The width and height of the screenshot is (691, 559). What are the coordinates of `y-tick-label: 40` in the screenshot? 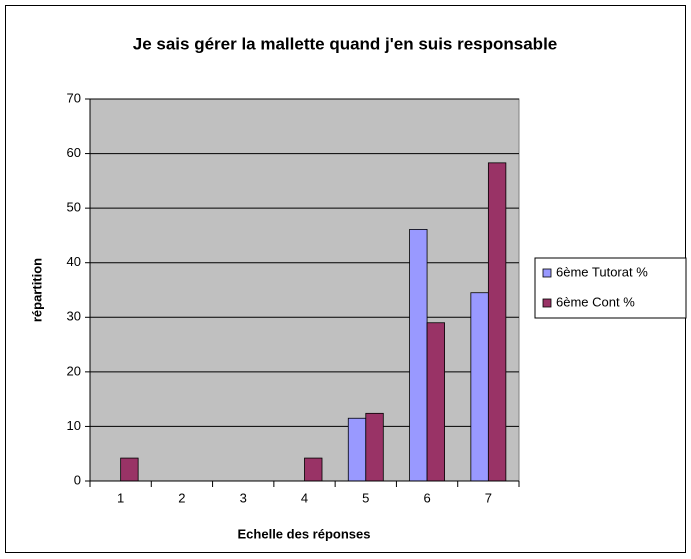 It's located at (74, 261).